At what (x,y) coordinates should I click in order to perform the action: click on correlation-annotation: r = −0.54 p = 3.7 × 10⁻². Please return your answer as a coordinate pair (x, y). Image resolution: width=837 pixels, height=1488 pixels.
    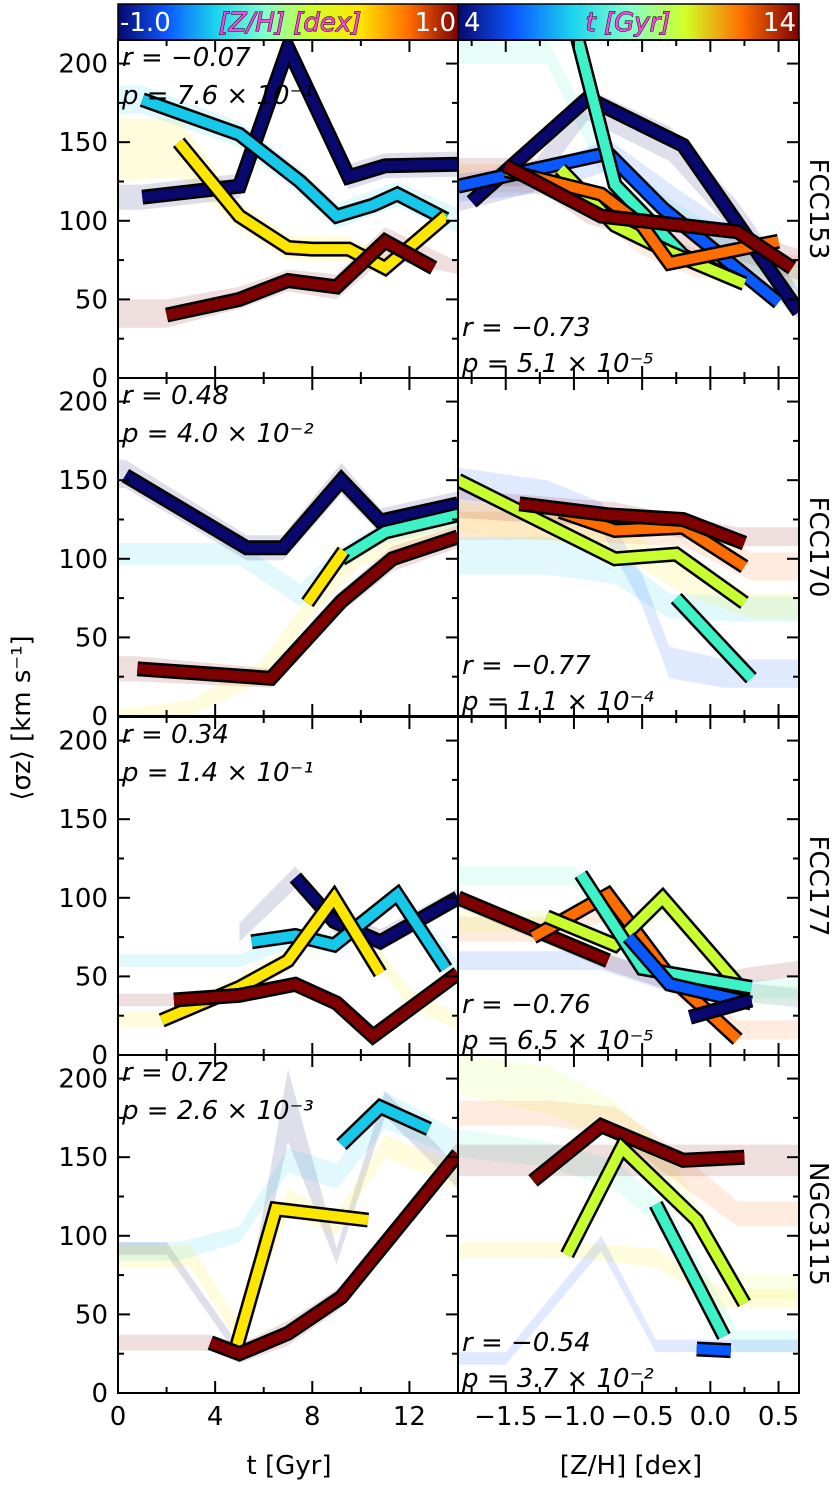
    Looking at the image, I should click on (557, 1361).